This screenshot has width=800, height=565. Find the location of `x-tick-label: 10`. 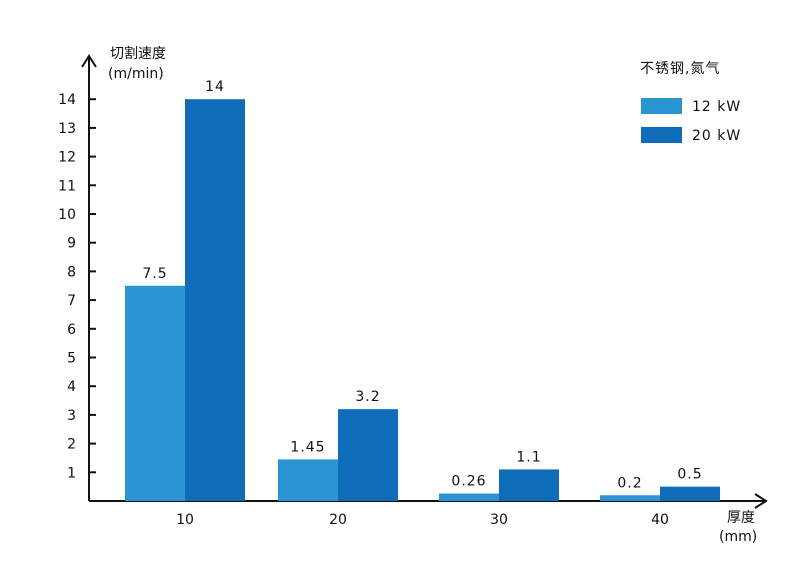

x-tick-label: 10 is located at coordinates (185, 520).